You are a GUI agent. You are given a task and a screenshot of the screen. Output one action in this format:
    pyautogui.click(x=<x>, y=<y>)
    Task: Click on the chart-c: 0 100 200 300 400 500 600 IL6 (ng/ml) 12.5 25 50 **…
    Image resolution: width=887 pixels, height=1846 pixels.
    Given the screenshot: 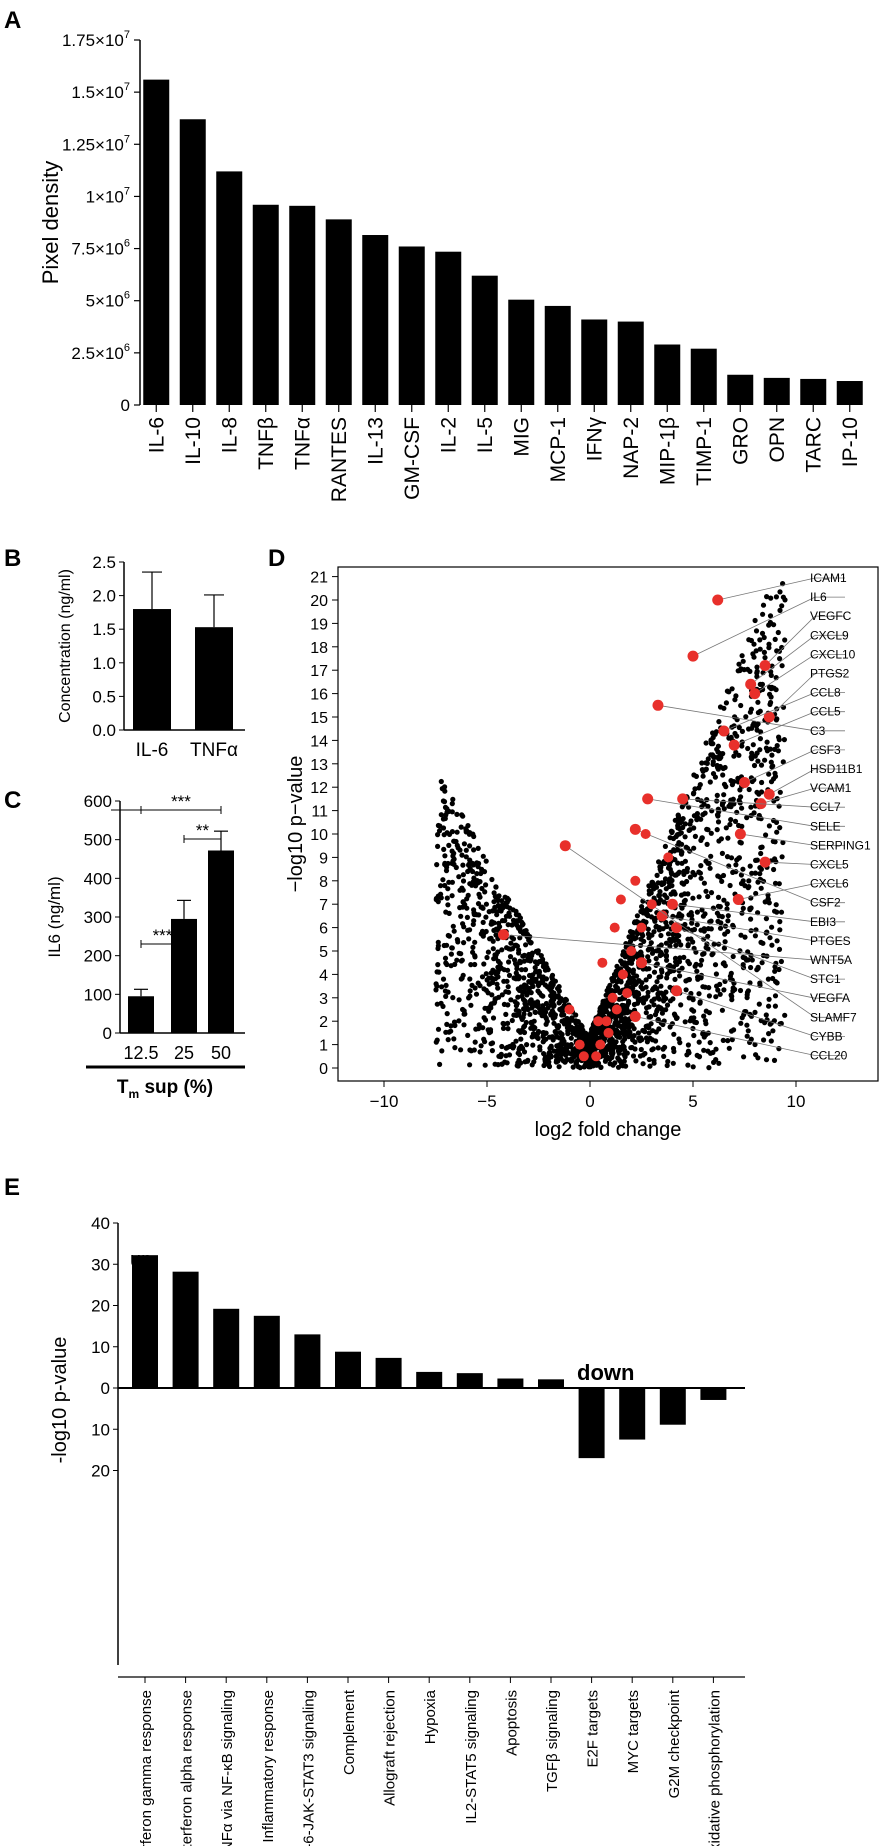 What is the action you would take?
    pyautogui.click(x=145, y=946)
    